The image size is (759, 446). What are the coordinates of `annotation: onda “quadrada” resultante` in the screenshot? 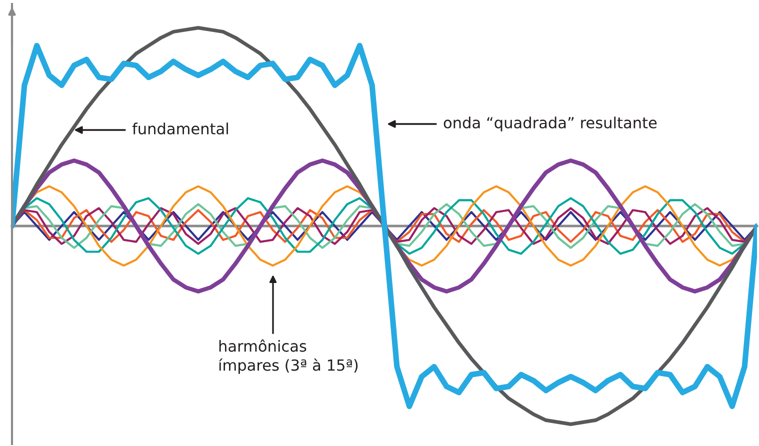 It's located at (550, 124).